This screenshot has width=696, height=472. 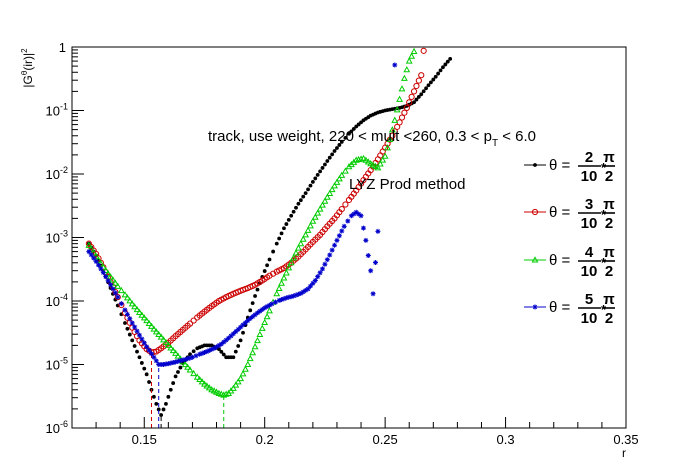 What do you see at coordinates (604, 262) in the screenshot?
I see `legend-multiply: *` at bounding box center [604, 262].